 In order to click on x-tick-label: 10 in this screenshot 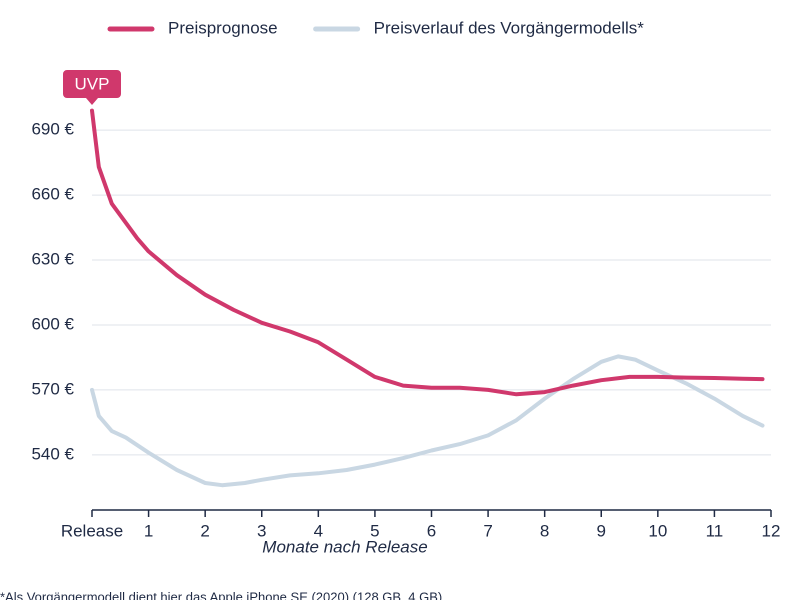, I will do `click(657, 530)`.